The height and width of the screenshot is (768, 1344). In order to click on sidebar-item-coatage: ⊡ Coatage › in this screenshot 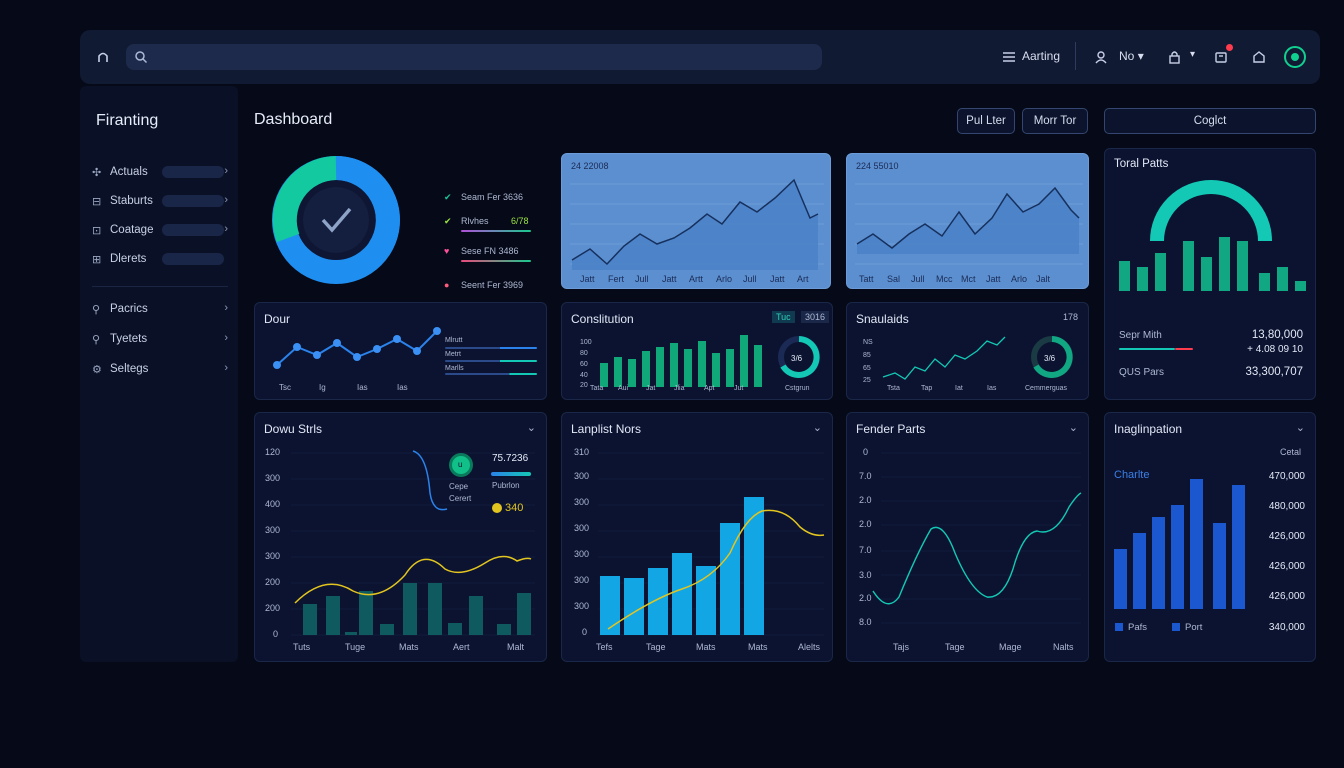, I will do `click(162, 230)`.